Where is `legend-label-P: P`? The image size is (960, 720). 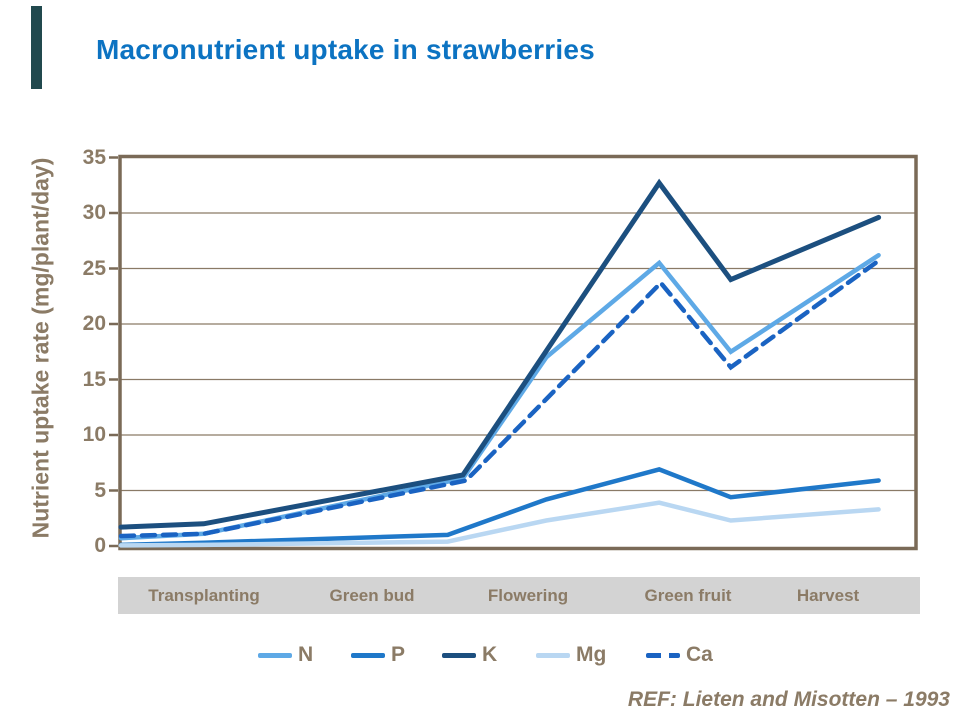 legend-label-P: P is located at coordinates (398, 654).